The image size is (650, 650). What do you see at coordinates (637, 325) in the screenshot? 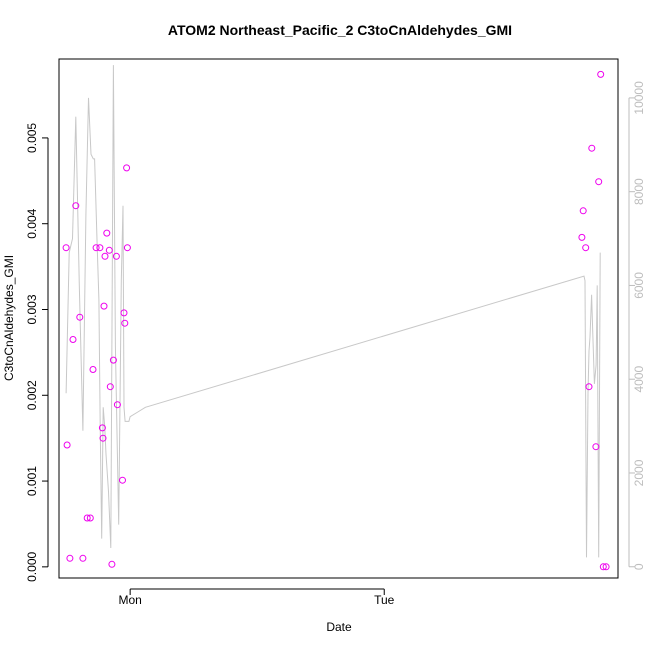
I see `y-axis-right: 0 2000 4000 6000 8000 10000` at bounding box center [637, 325].